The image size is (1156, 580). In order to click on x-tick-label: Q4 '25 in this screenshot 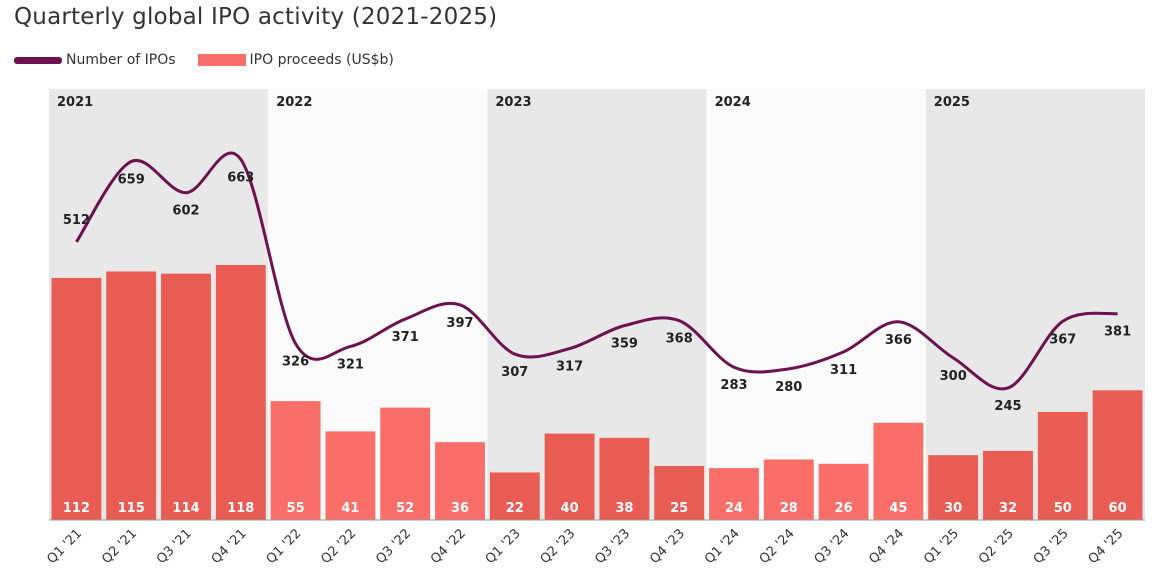, I will do `click(1106, 546)`.